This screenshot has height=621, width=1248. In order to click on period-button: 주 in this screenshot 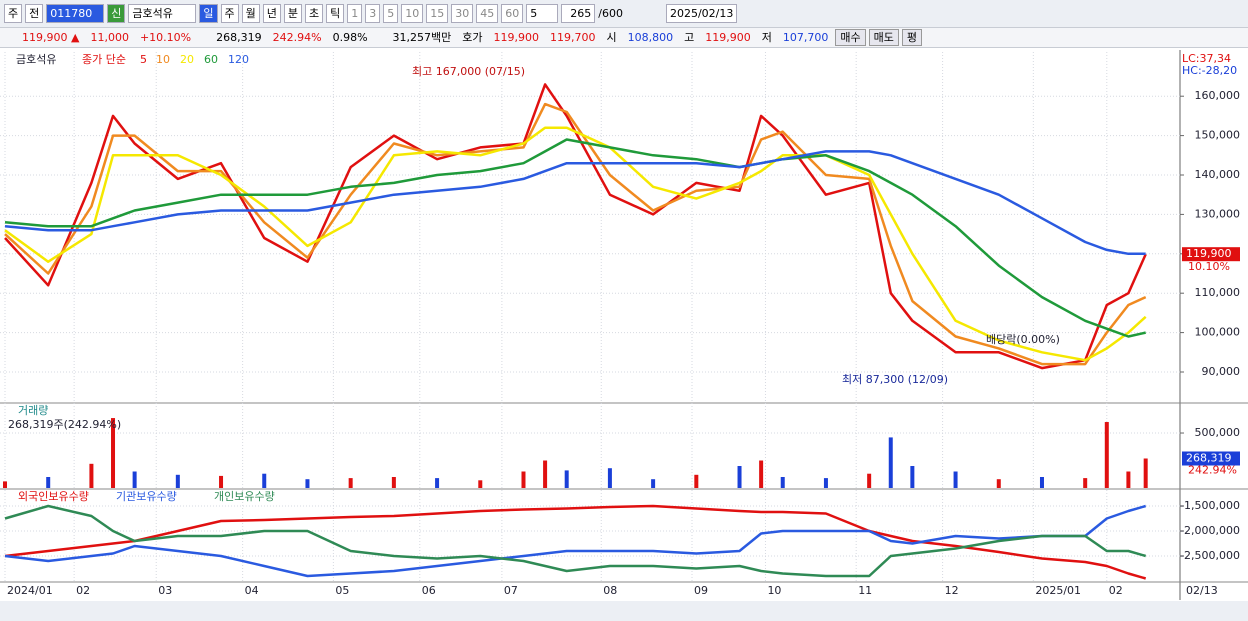, I will do `click(229, 13)`.